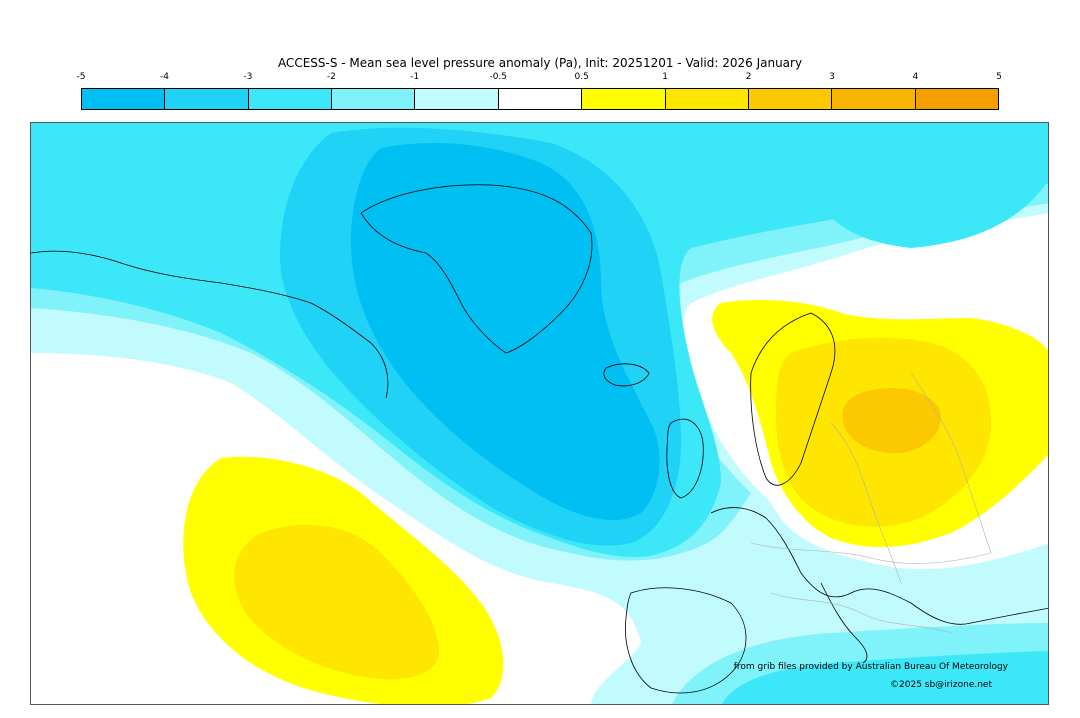 The image size is (1080, 718). What do you see at coordinates (915, 77) in the screenshot?
I see `colorbar-tick: 4` at bounding box center [915, 77].